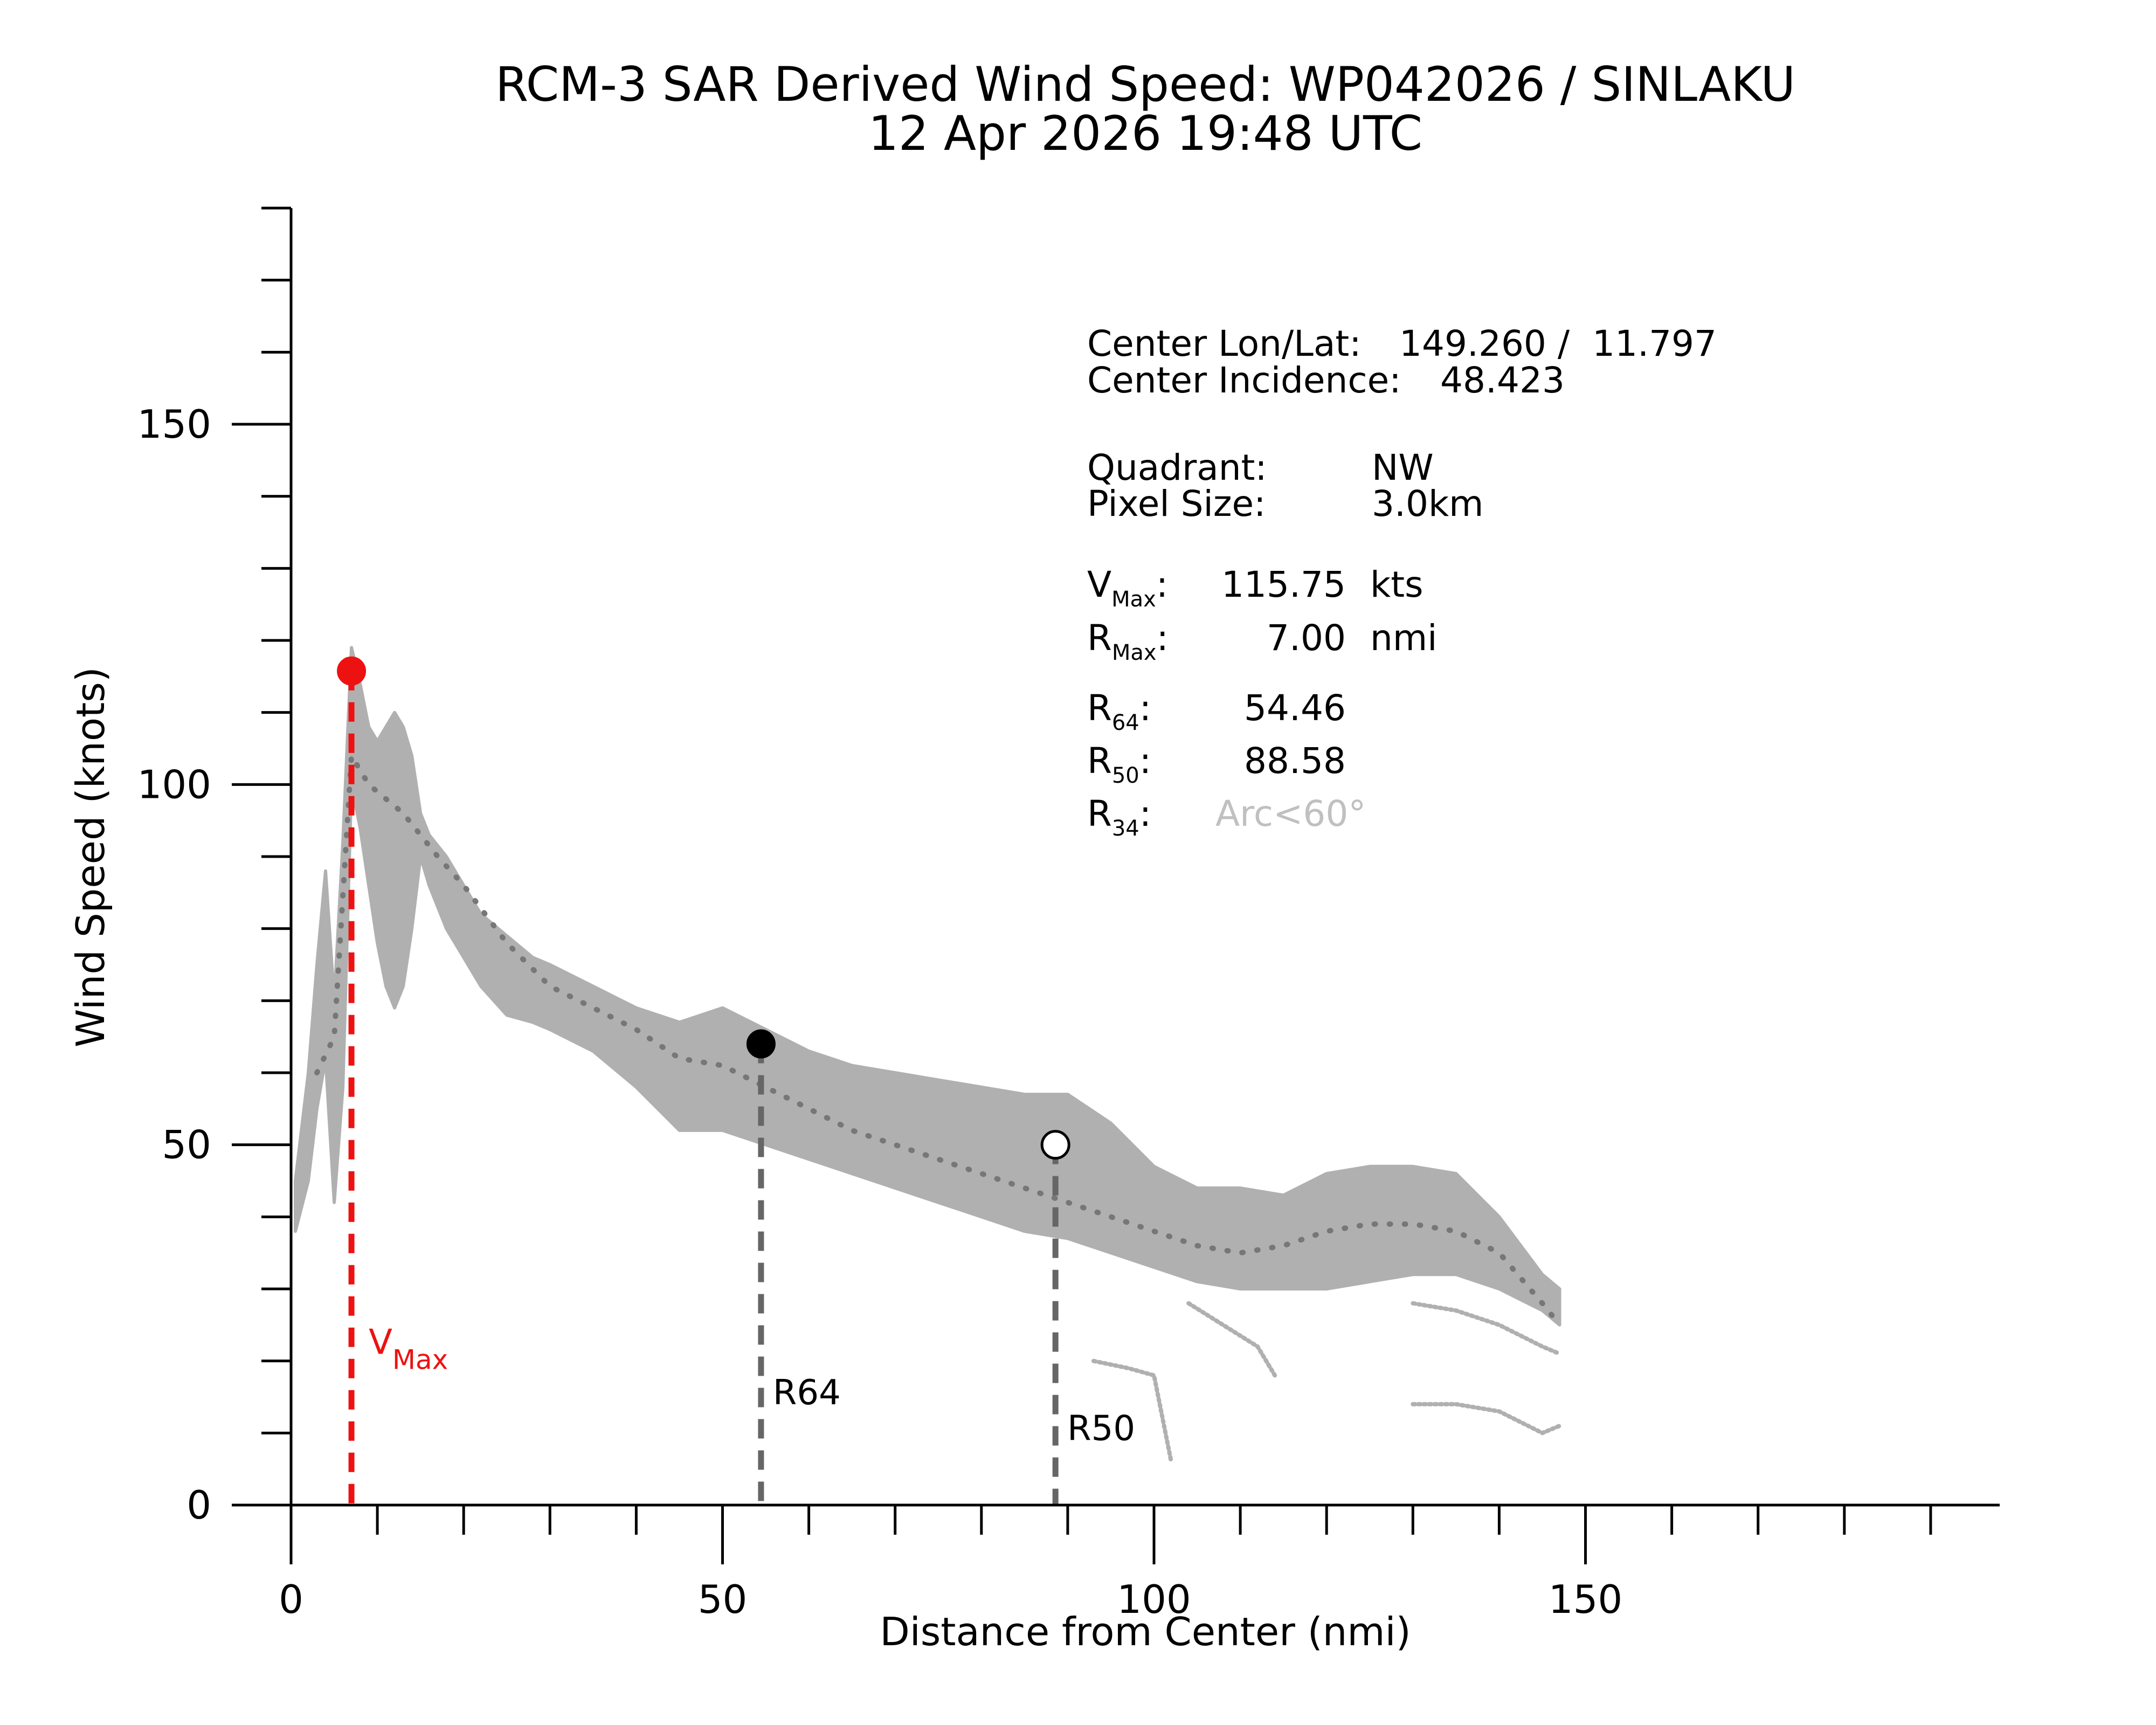  What do you see at coordinates (1403, 467) in the screenshot?
I see `quadrant-value: NW` at bounding box center [1403, 467].